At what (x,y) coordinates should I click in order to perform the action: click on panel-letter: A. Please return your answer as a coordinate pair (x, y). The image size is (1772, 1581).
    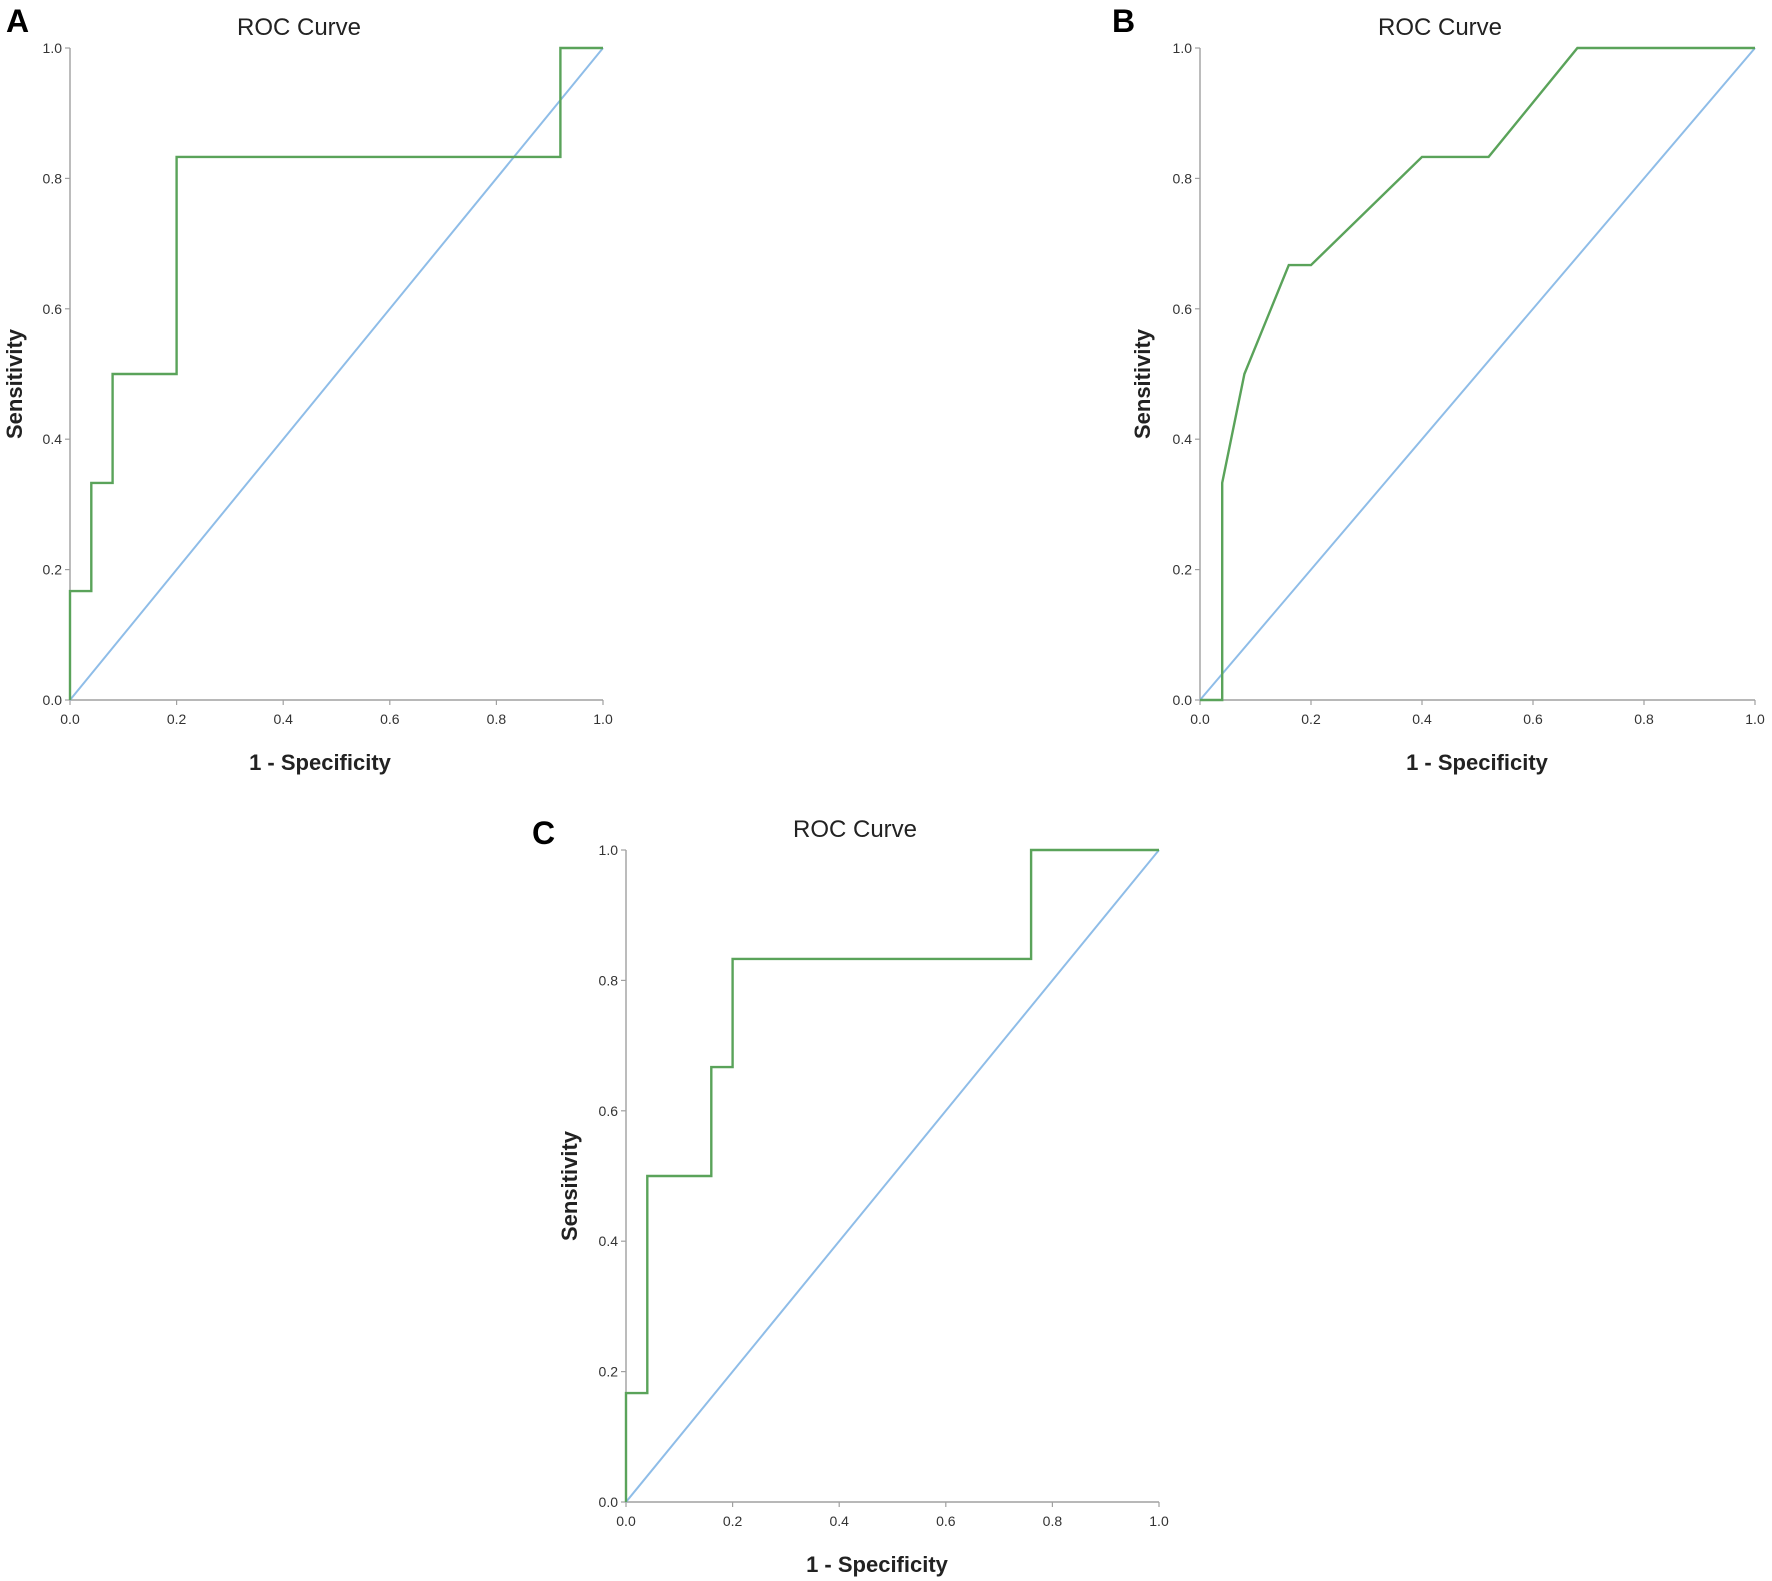
    Looking at the image, I should click on (17, 21).